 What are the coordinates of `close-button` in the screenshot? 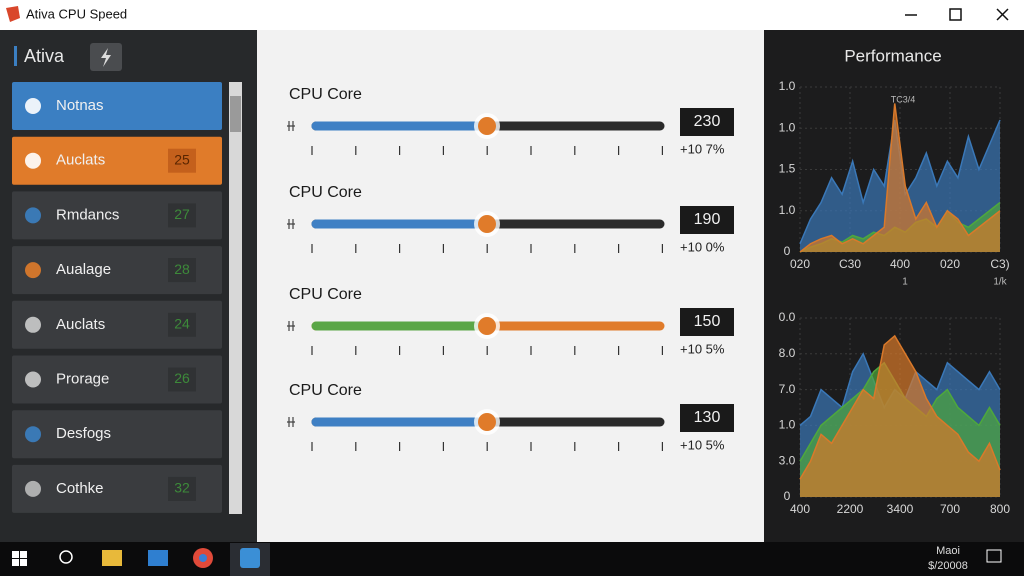 It's located at (1002, 14).